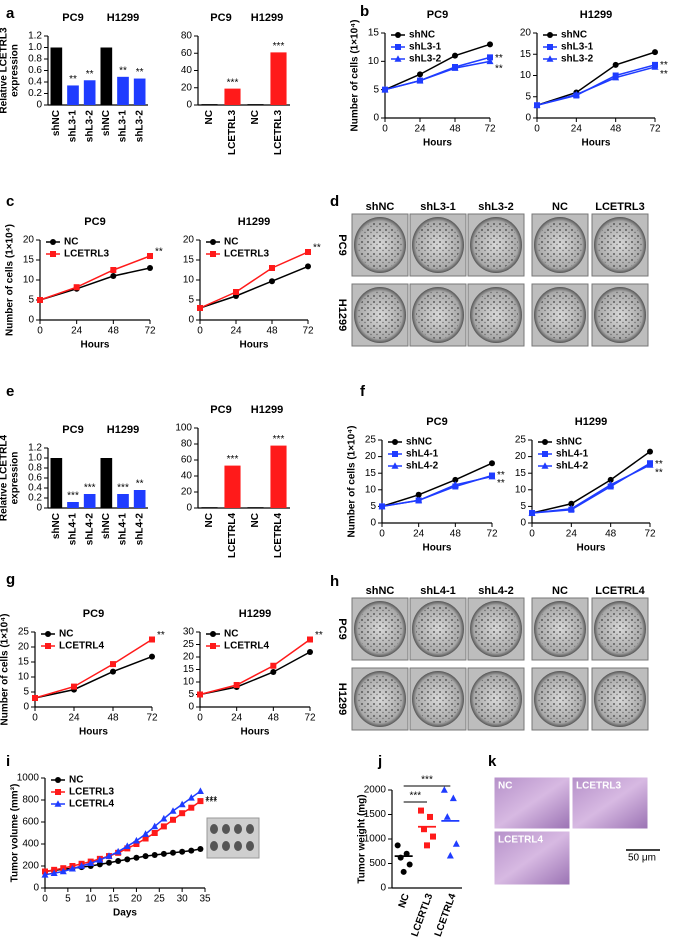 This screenshot has width=685, height=952. What do you see at coordinates (123, 430) in the screenshot?
I see `group-label: H1299` at bounding box center [123, 430].